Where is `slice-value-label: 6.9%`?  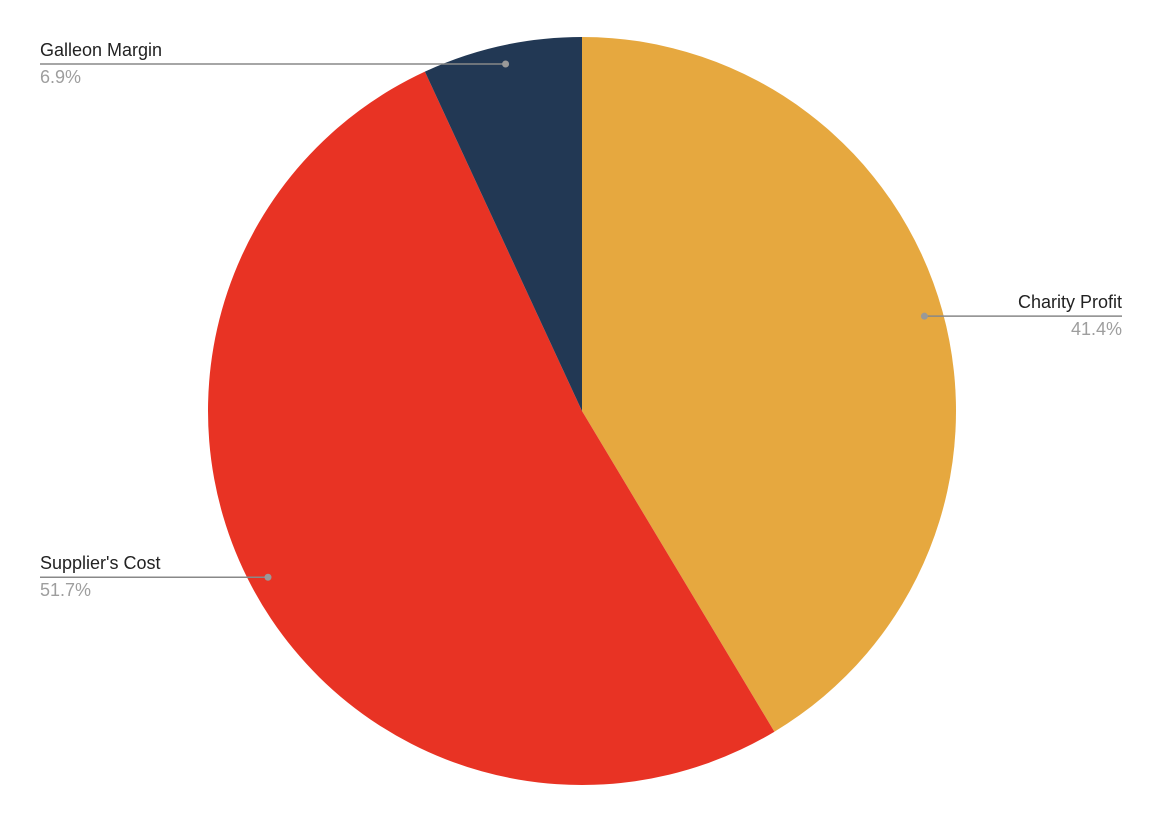
slice-value-label: 6.9% is located at coordinates (60, 77).